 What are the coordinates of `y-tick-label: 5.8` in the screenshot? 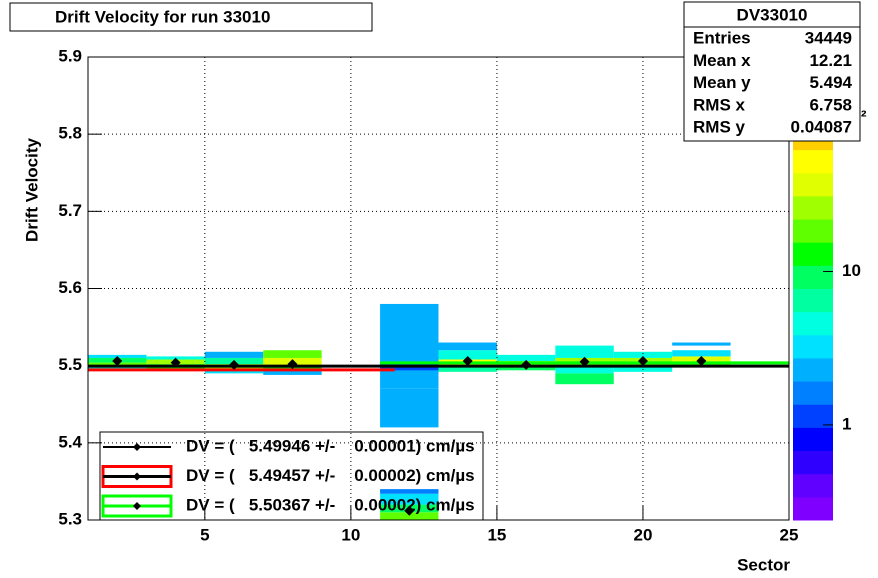 It's located at (70, 133).